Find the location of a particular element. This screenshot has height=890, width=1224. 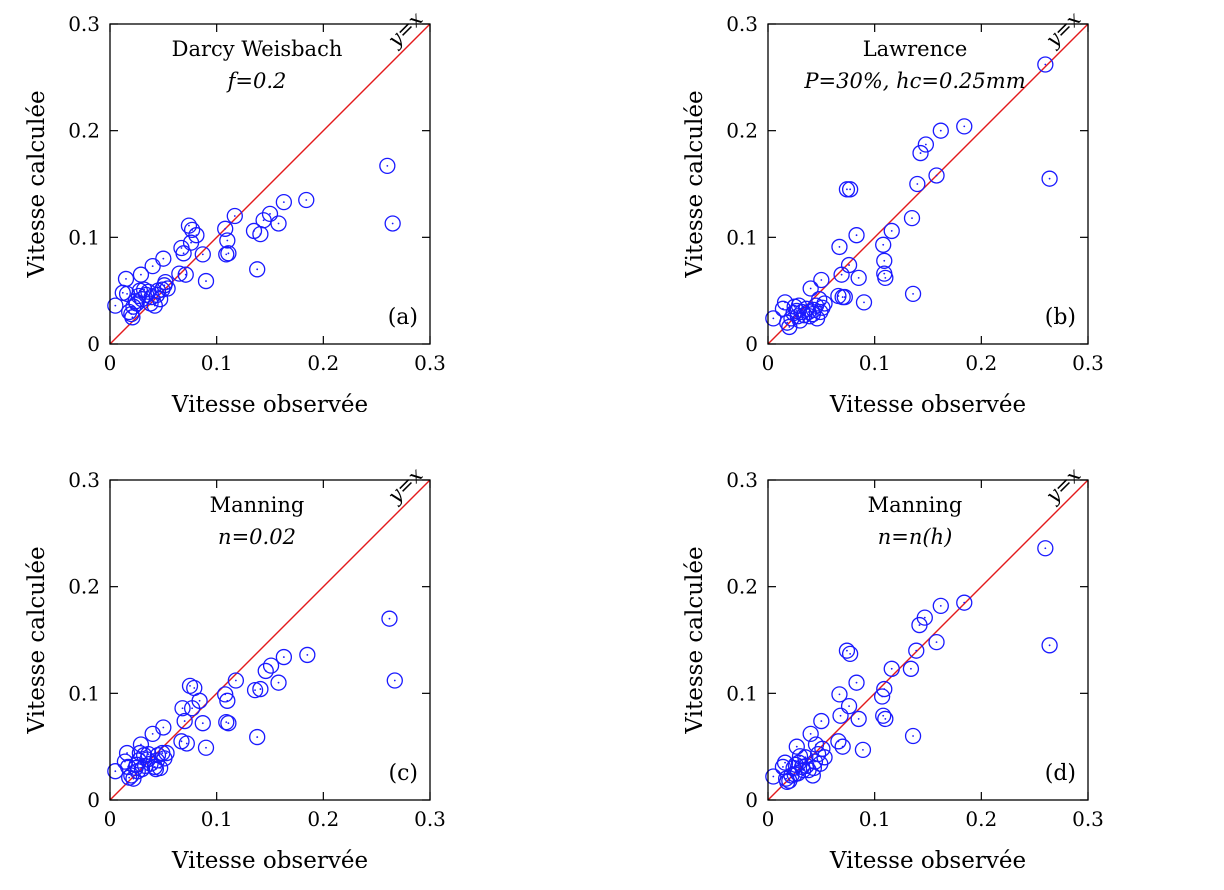

panel-label: (a) is located at coordinates (403, 317).